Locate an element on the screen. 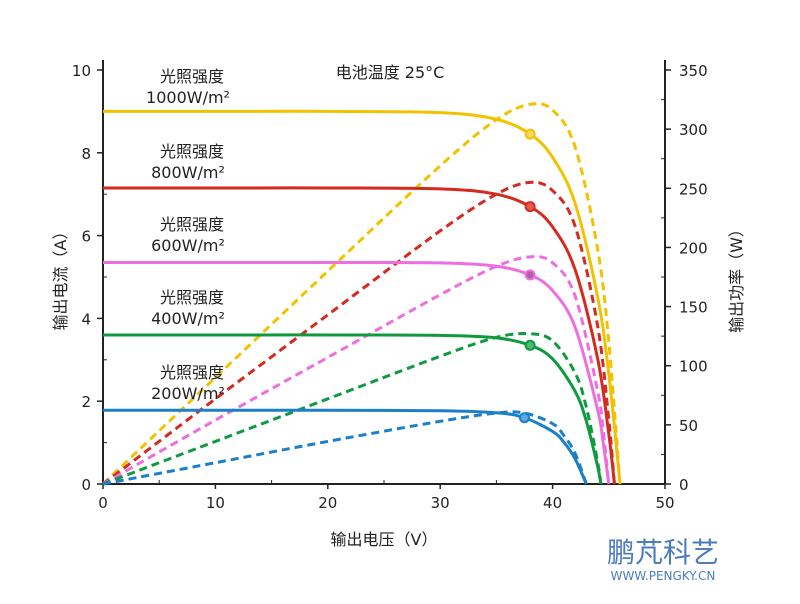 The height and width of the screenshot is (604, 800). y2-tick-label: 0 is located at coordinates (684, 485).